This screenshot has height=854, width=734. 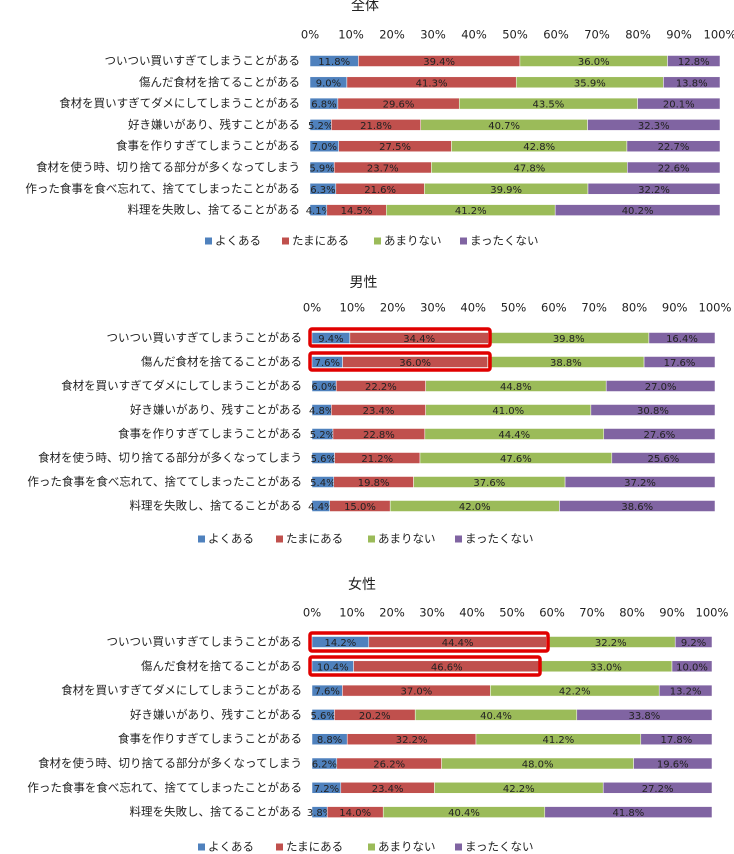 What do you see at coordinates (323, 105) in the screenshot?
I see `value-label: 6.8%` at bounding box center [323, 105].